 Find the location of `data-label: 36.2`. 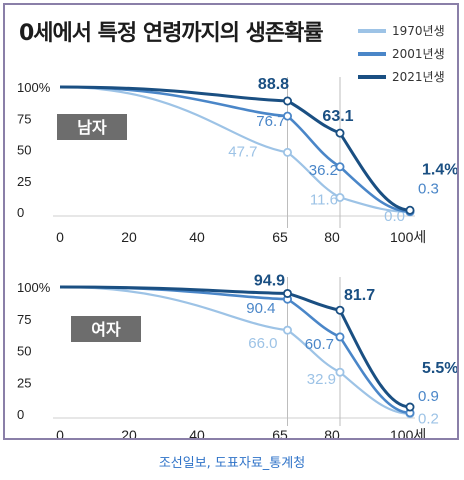

data-label: 36.2 is located at coordinates (323, 170).